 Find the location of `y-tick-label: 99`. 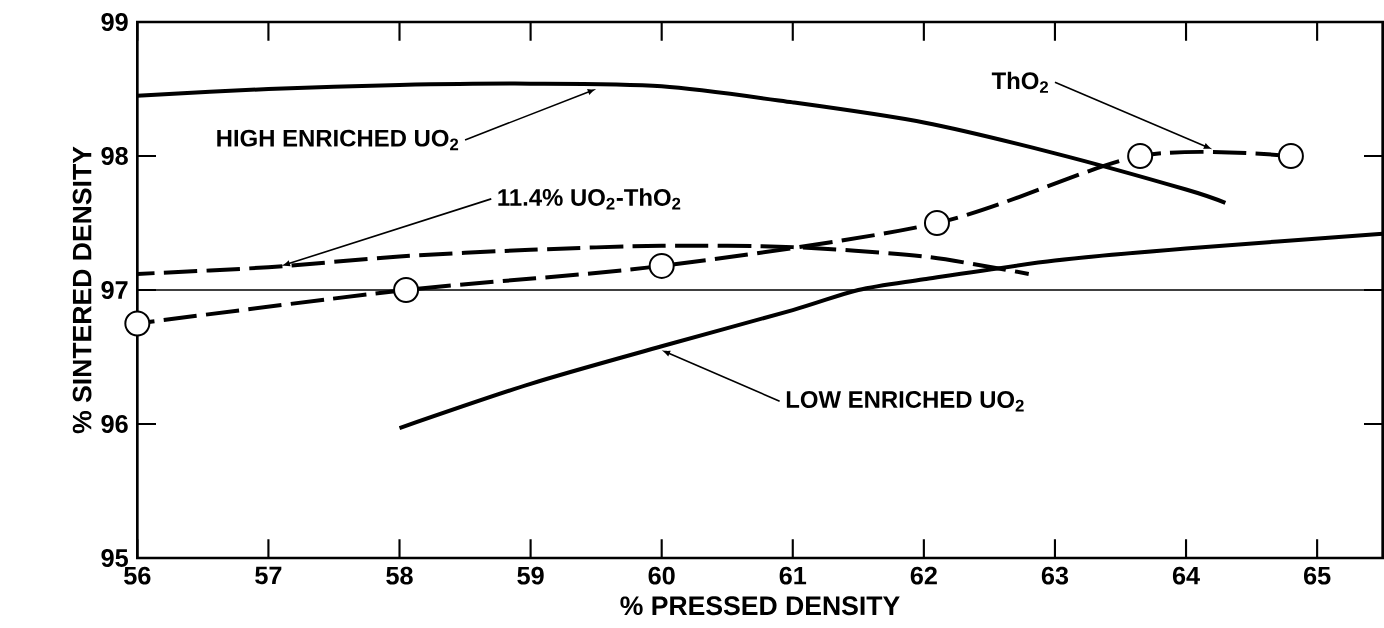

y-tick-label: 99 is located at coordinates (114, 22).